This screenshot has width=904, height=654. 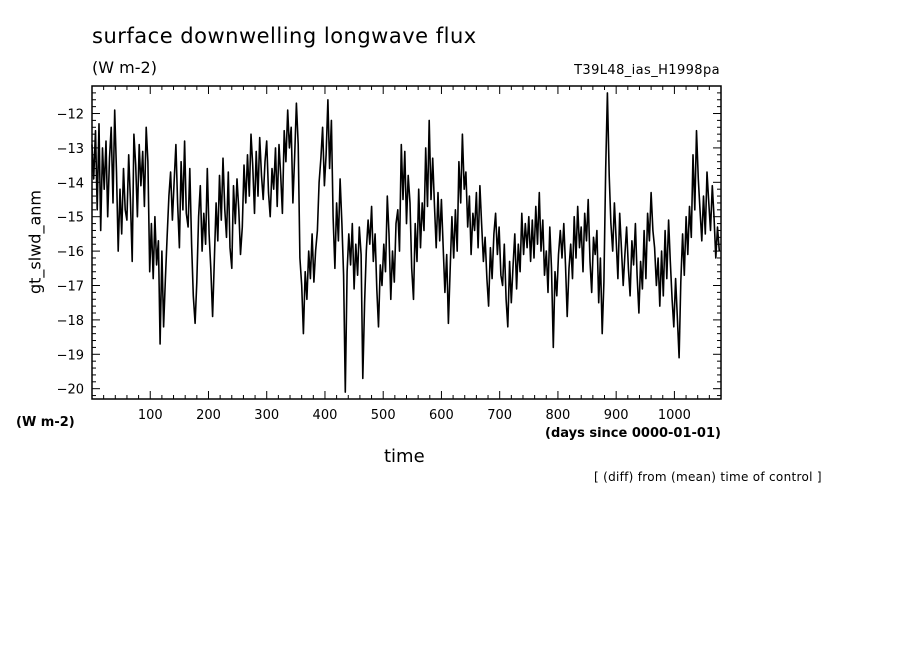 What do you see at coordinates (70, 286) in the screenshot?
I see `y-tick-label: −17` at bounding box center [70, 286].